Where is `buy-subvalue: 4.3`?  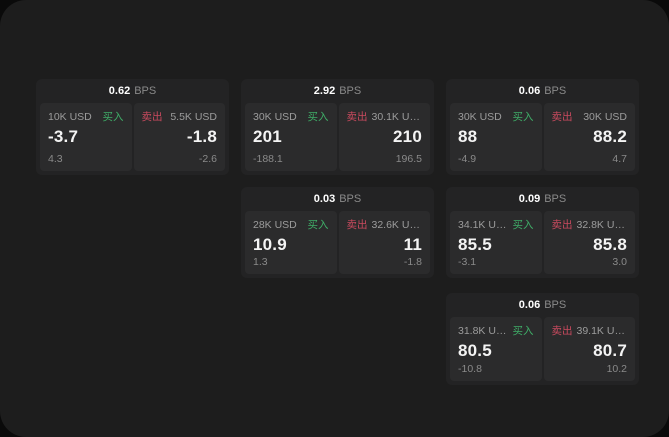
buy-subvalue: 4.3 is located at coordinates (55, 159).